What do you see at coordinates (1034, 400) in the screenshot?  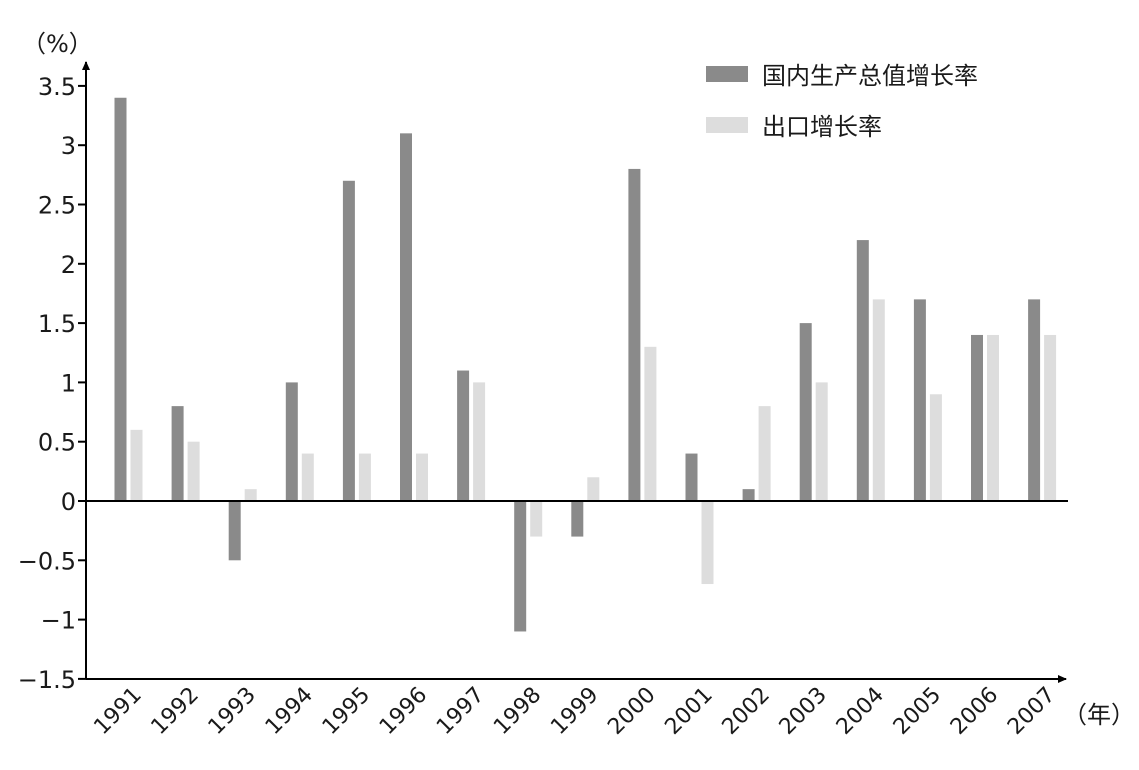 I see `gdp-growth-bar-2007` at bounding box center [1034, 400].